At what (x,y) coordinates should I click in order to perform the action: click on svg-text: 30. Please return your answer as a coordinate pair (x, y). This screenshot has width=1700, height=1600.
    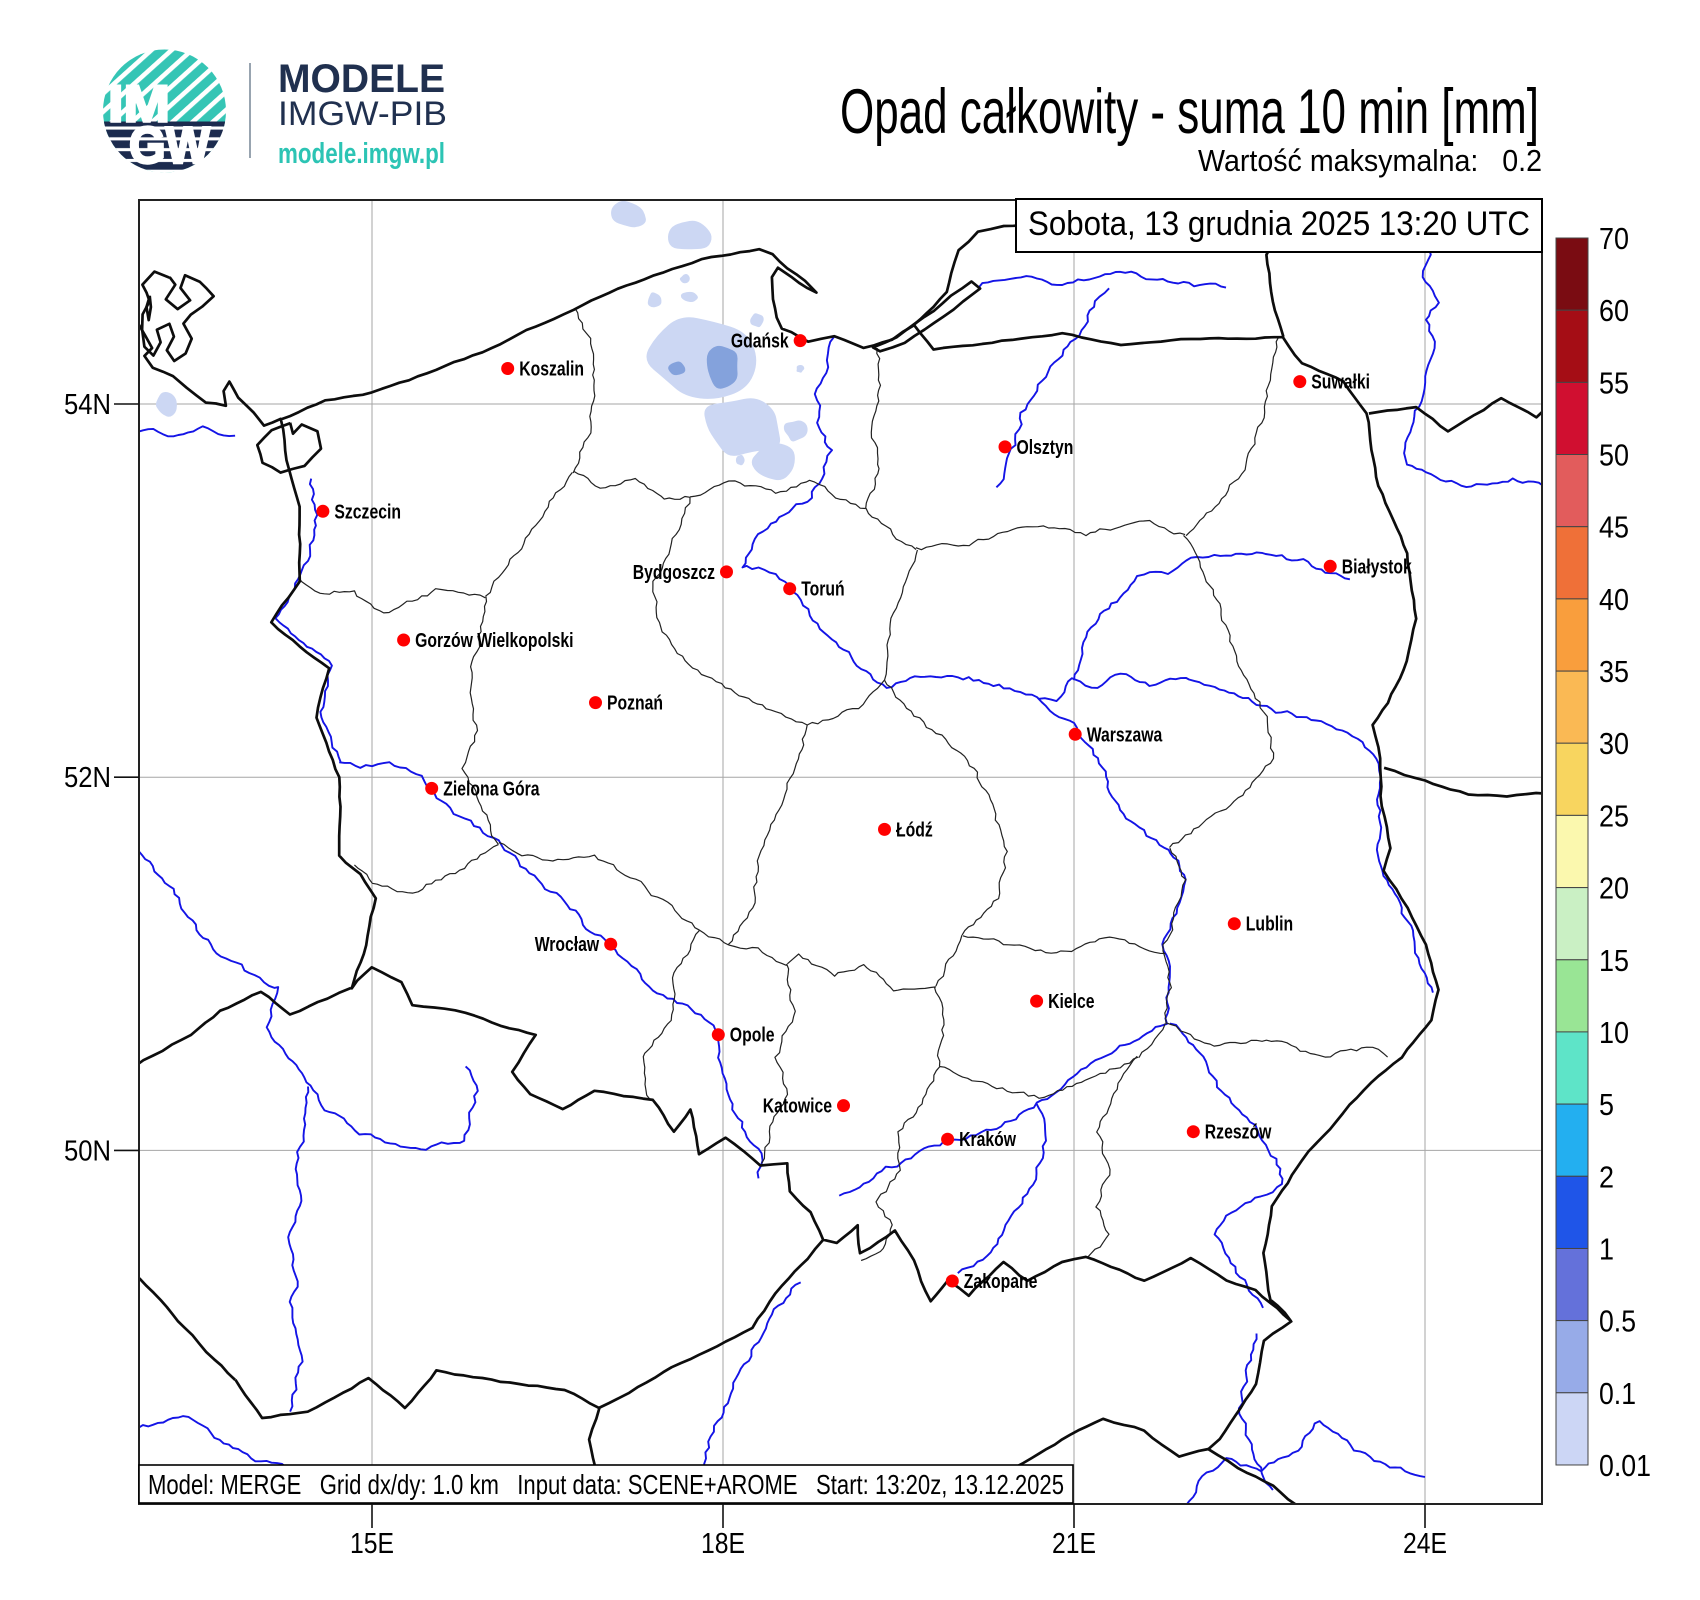
    Looking at the image, I should click on (1614, 743).